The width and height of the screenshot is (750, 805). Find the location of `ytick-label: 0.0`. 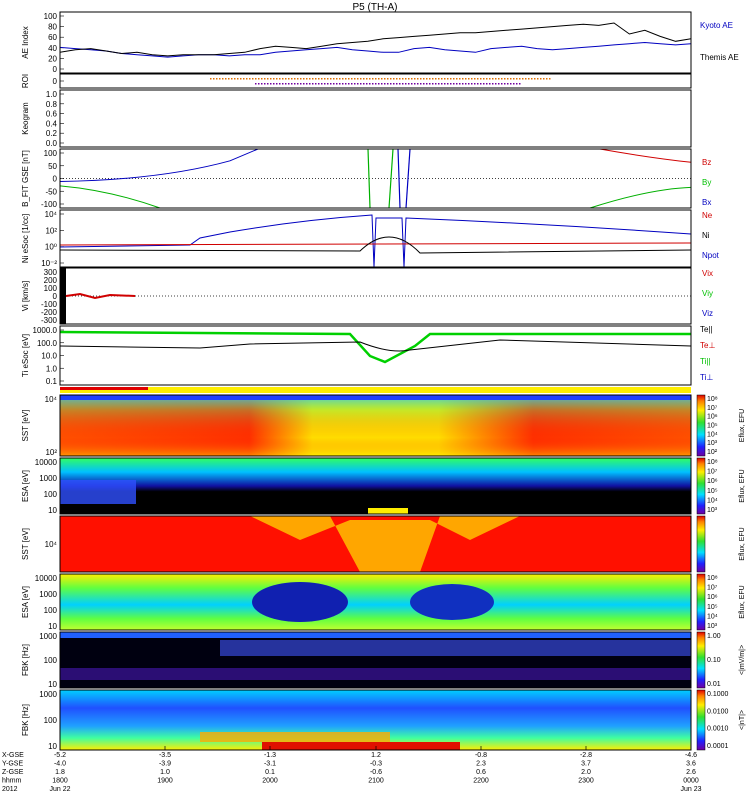

ytick-label: 0.0 is located at coordinates (52, 143).